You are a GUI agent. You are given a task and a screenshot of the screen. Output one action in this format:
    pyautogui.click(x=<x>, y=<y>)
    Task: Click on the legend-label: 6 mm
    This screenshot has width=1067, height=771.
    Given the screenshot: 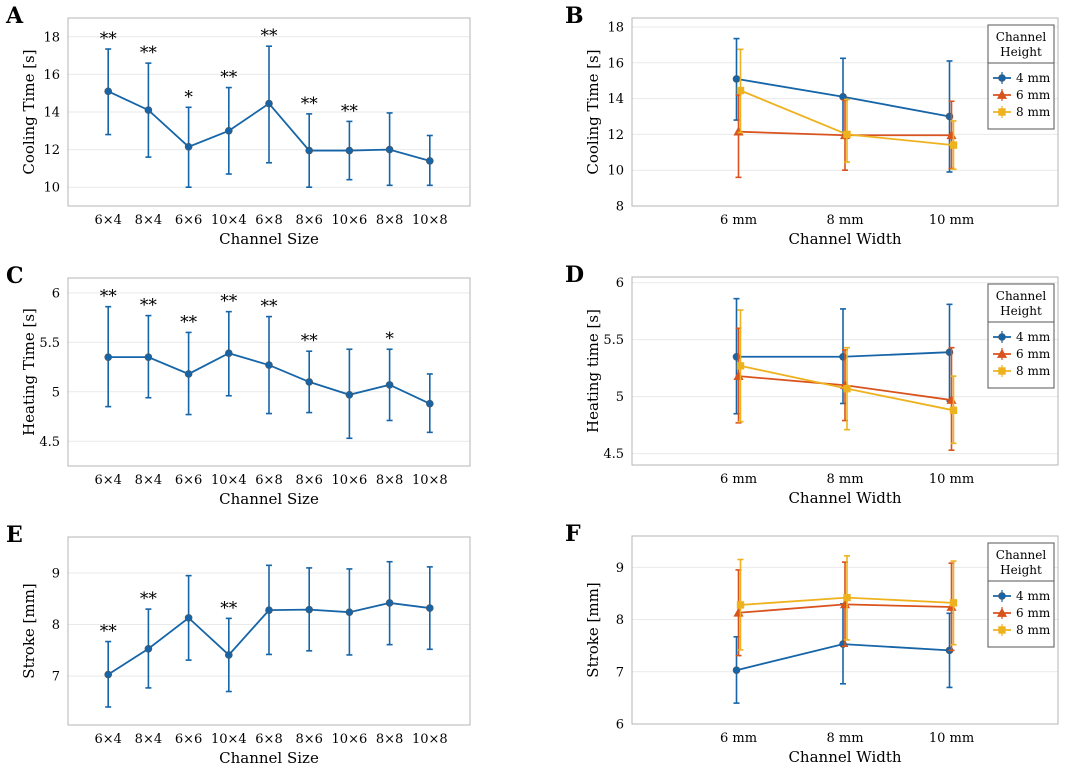 What is the action you would take?
    pyautogui.click(x=1033, y=95)
    